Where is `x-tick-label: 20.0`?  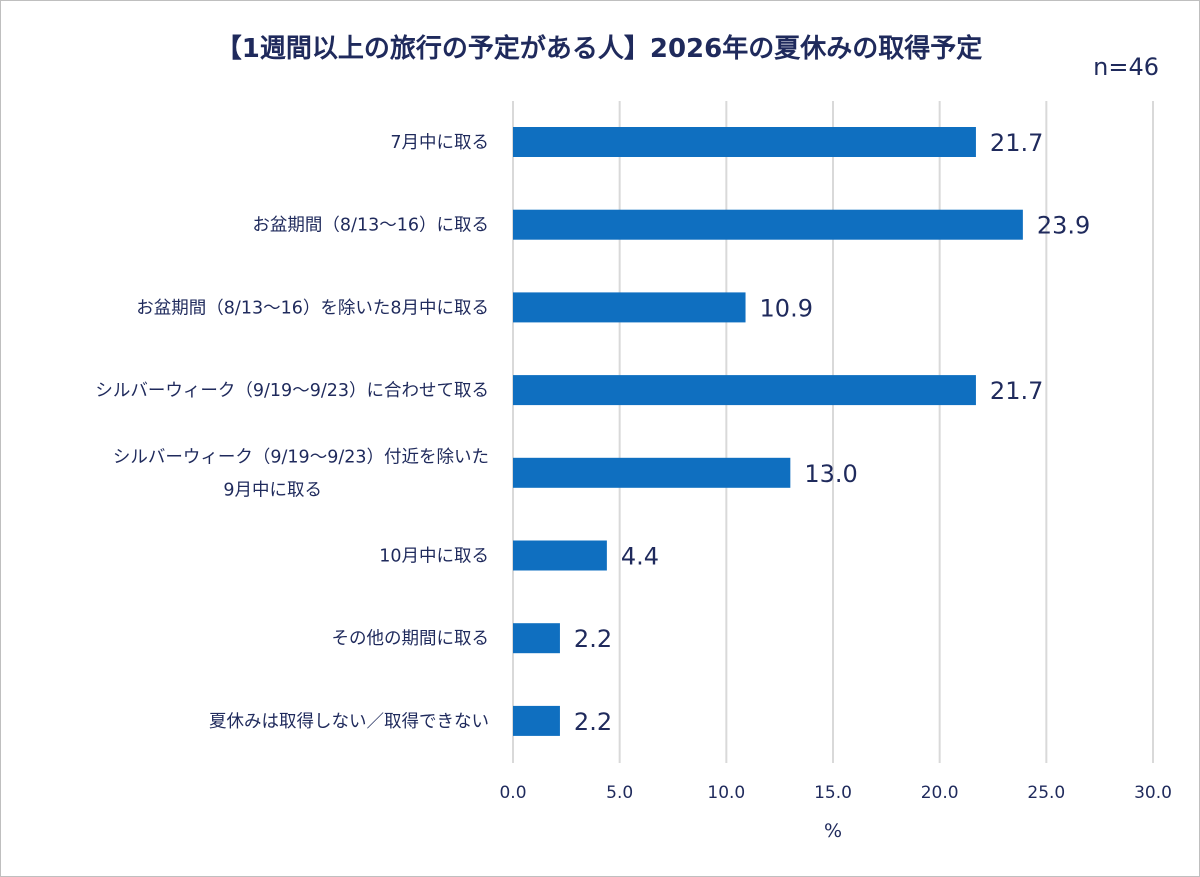 x-tick-label: 20.0 is located at coordinates (940, 793).